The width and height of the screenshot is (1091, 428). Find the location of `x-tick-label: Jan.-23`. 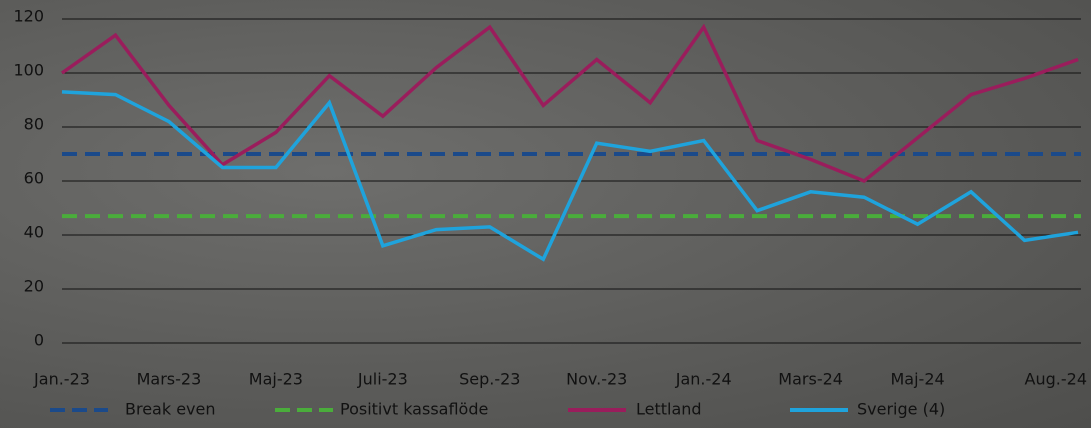

x-tick-label: Jan.-23 is located at coordinates (61, 379).